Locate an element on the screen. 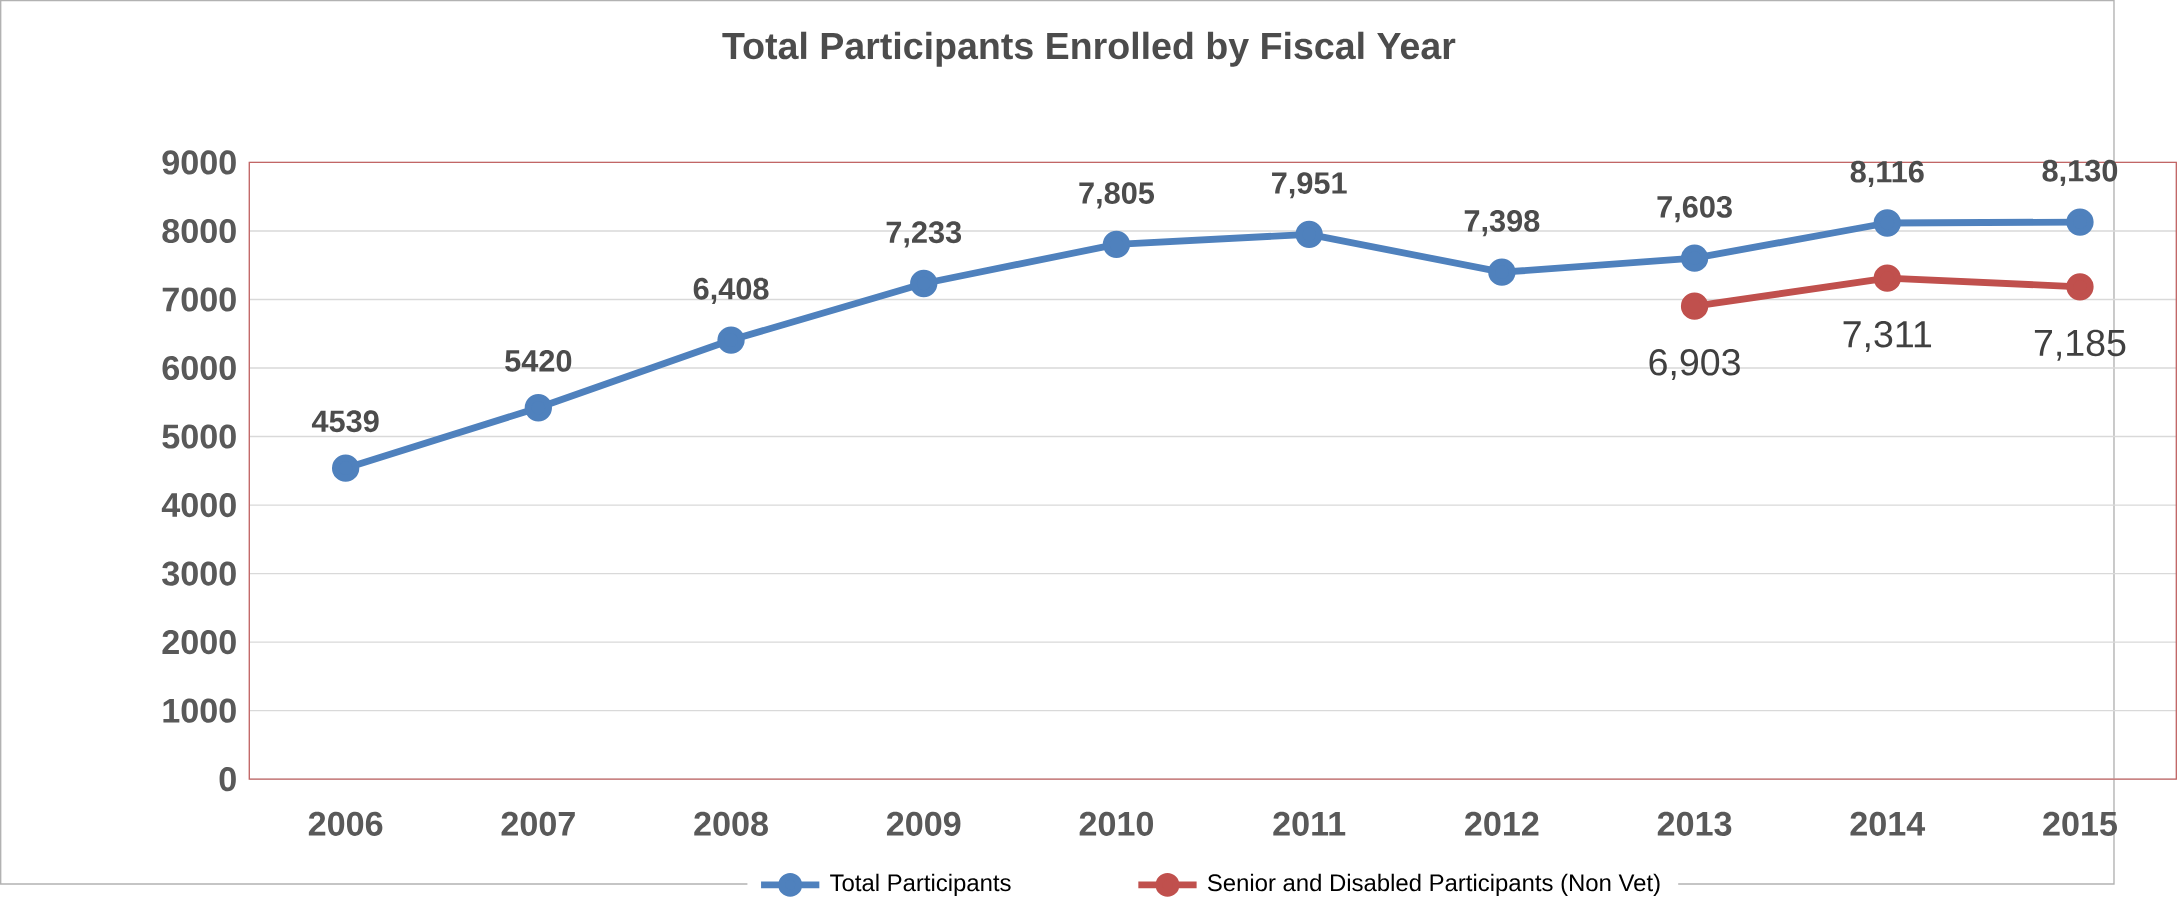 This screenshot has width=2177, height=910. x-tick-label: 2013 is located at coordinates (1694, 824).